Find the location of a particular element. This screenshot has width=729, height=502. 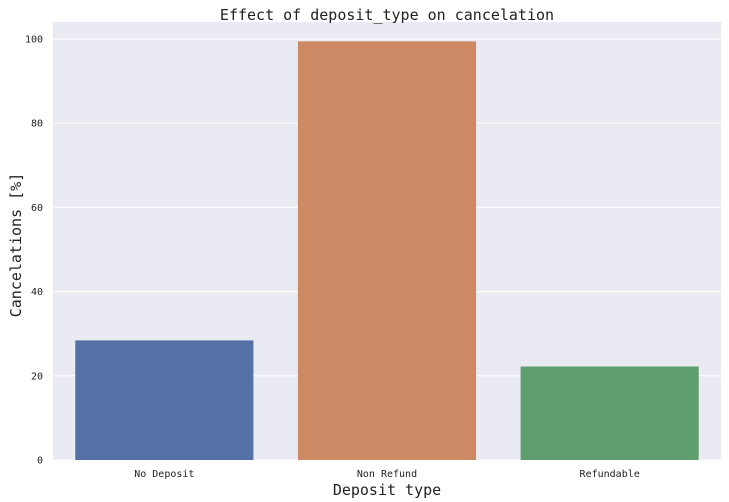

bar-no-deposit is located at coordinates (164, 400).